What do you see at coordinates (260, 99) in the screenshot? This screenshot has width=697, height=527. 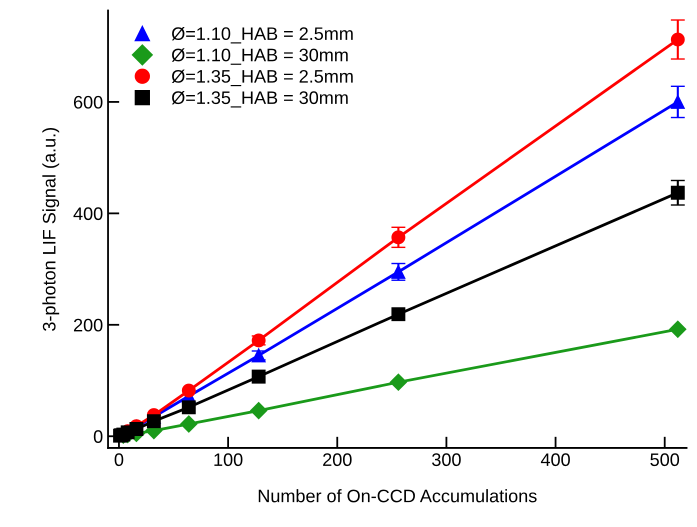 I see `legend-label: Ø=1.35_HAB = 30mm` at bounding box center [260, 99].